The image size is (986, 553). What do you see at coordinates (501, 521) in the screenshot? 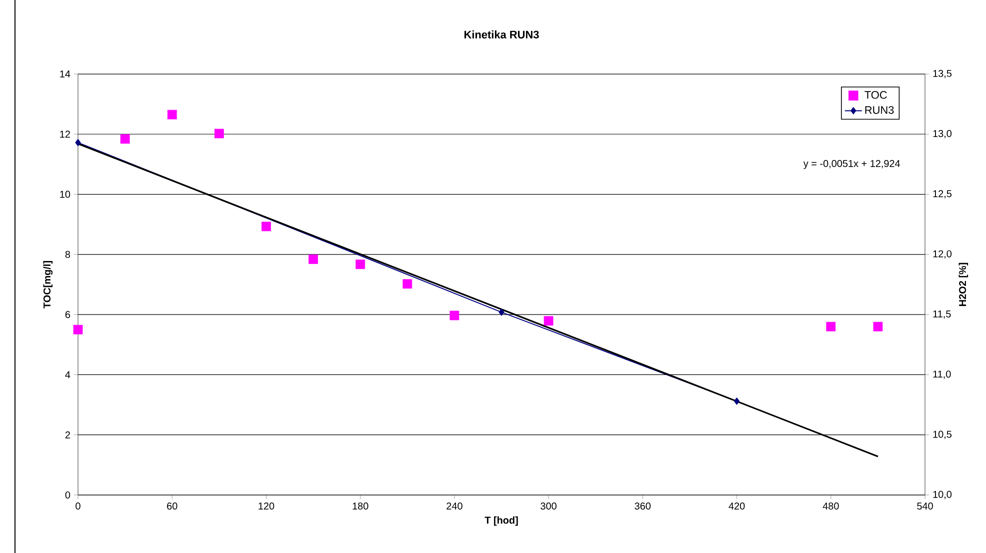
I see `x-axis-title: T [hod]` at bounding box center [501, 521].